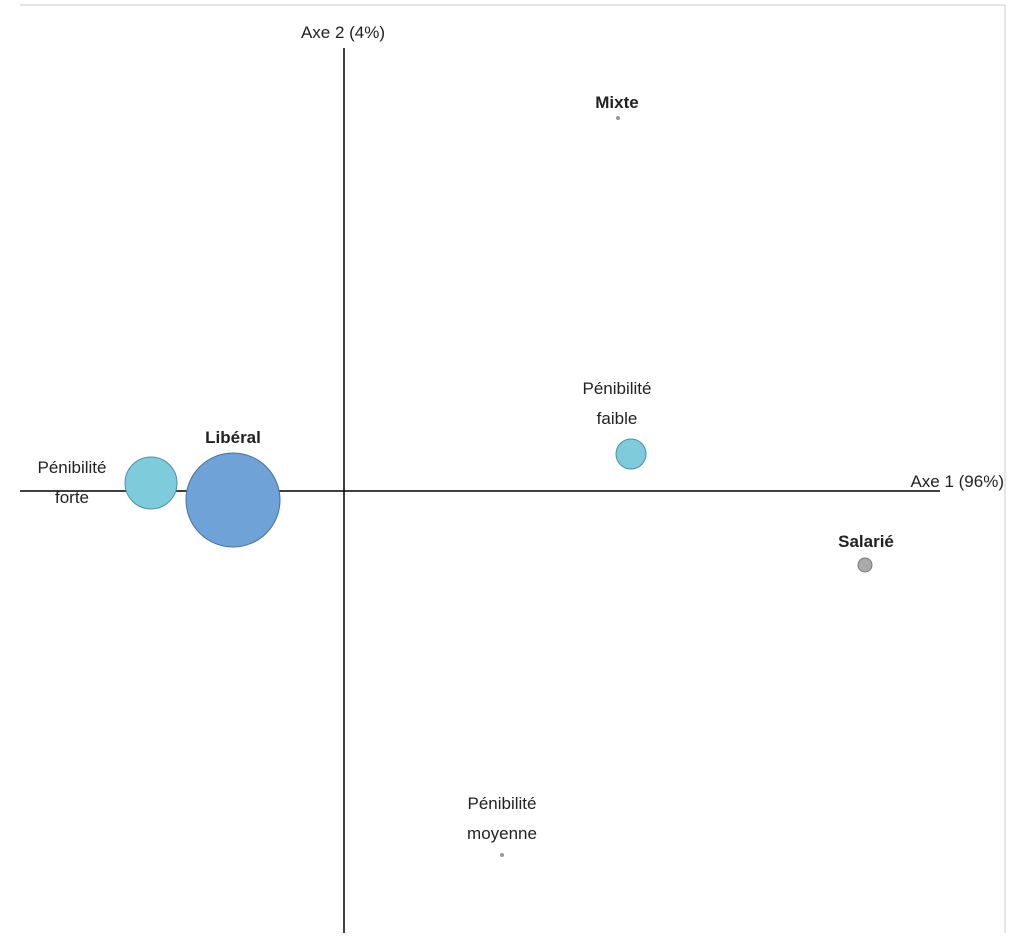 The width and height of the screenshot is (1009, 938). I want to click on node-label: Libéral, so click(233, 437).